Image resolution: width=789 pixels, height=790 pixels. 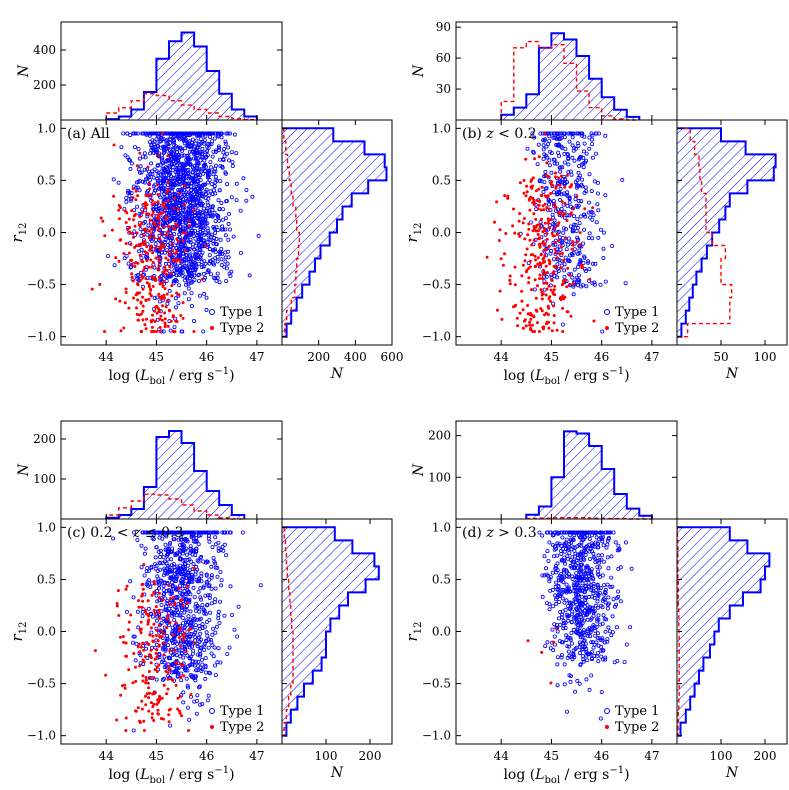 What do you see at coordinates (256, 756) in the screenshot?
I see `scatter-xtick-label: 47` at bounding box center [256, 756].